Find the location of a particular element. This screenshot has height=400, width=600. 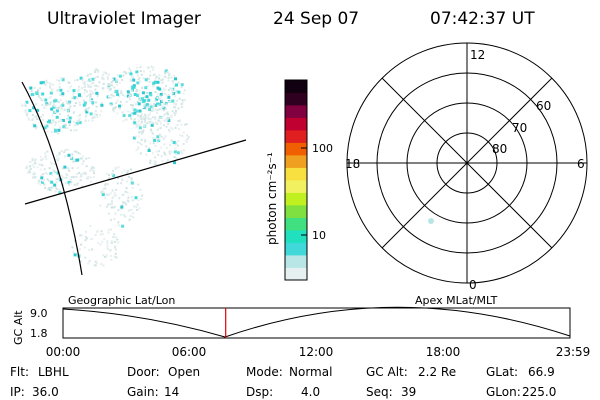

status-ip-value: 36.0 is located at coordinates (45, 392).